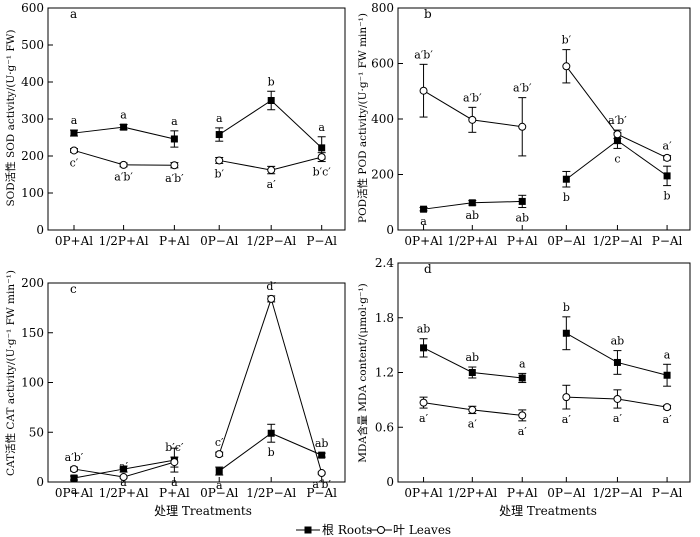  Describe the element at coordinates (74, 162) in the screenshot. I see `panel-sod-leaves-sig-label: c′` at that location.